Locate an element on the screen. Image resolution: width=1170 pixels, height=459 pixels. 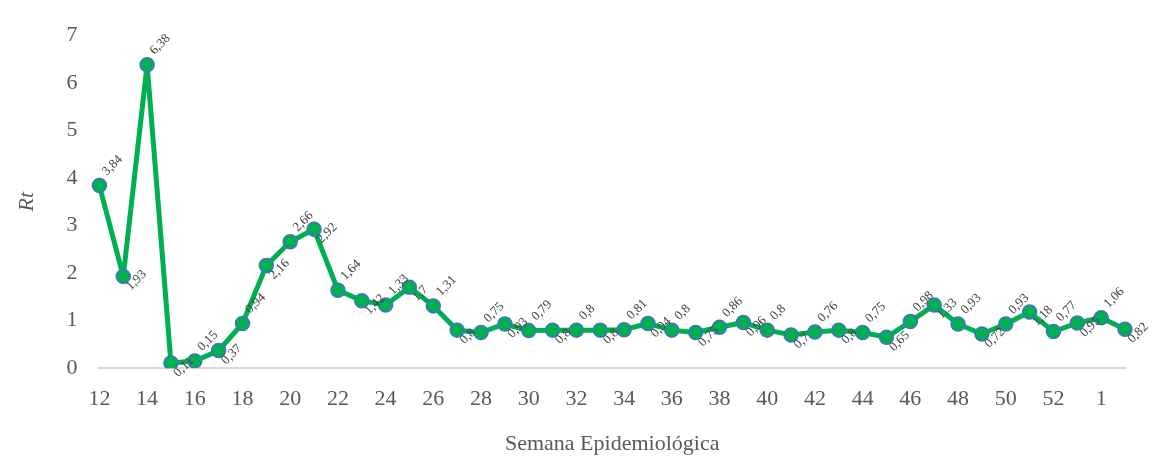
x-tick-label: 18 is located at coordinates (242, 398).